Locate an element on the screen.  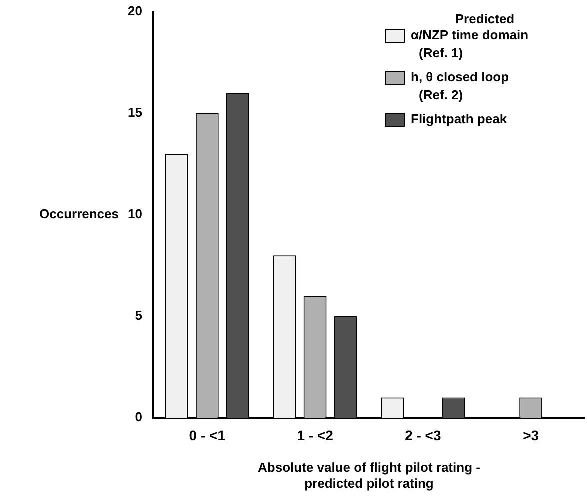
legend-label: h, θ closed loop (Ref. 2) is located at coordinates (460, 86).